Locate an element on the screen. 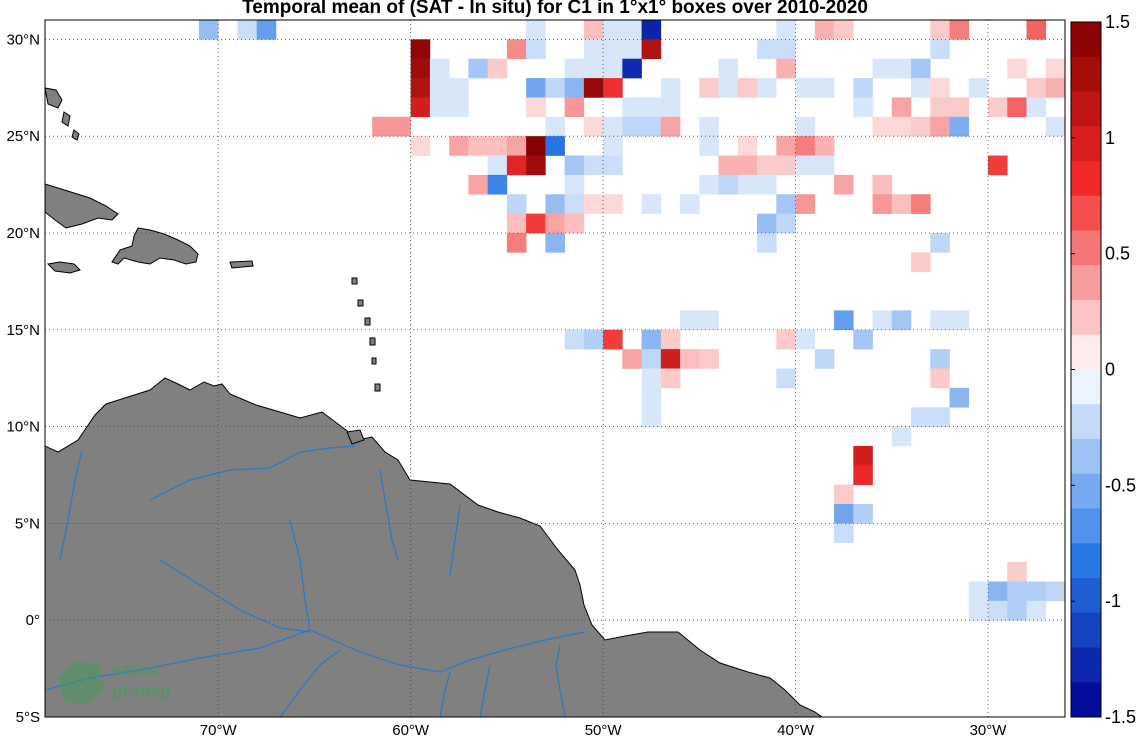  bahamas-land is located at coordinates (62, 114).